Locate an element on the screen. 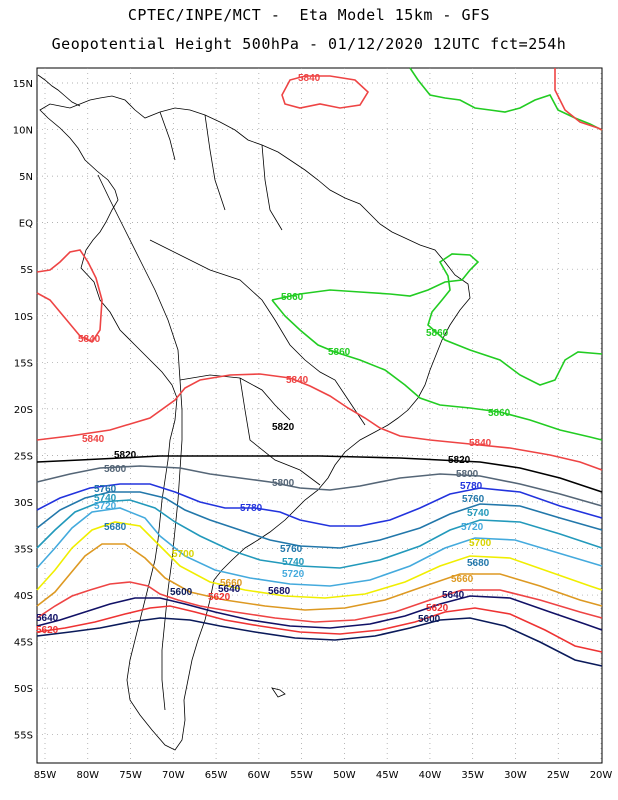  latitude-tick-label: 25S is located at coordinates (23, 456).